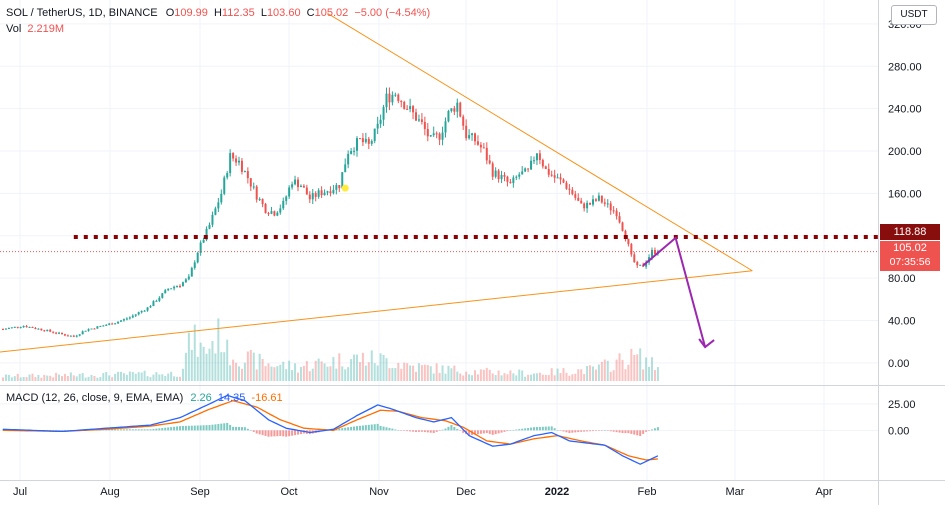 Image resolution: width=945 pixels, height=505 pixels. Describe the element at coordinates (376, 311) in the screenshot. I see `trendline` at that location.